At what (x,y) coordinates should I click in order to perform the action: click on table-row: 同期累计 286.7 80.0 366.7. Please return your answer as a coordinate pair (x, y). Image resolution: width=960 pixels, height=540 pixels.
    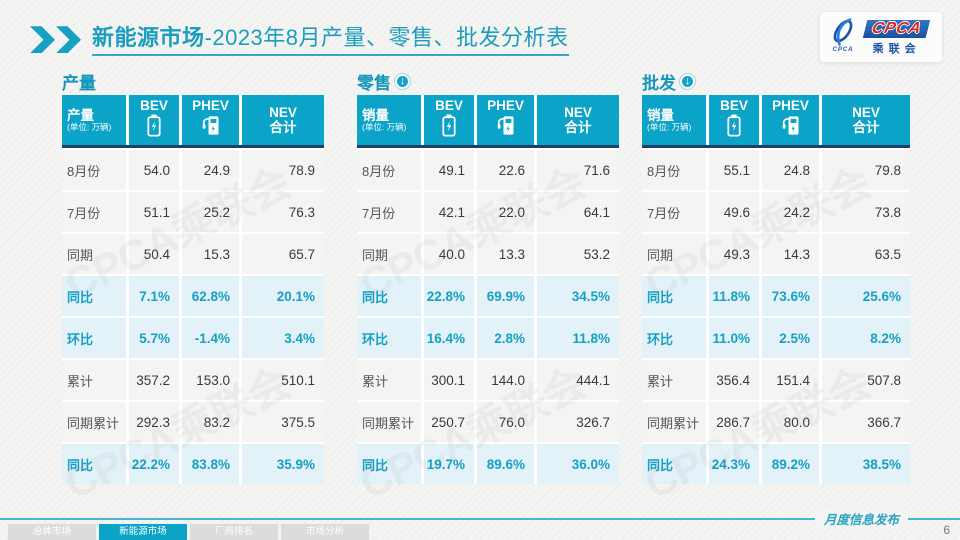
    Looking at the image, I should click on (776, 422).